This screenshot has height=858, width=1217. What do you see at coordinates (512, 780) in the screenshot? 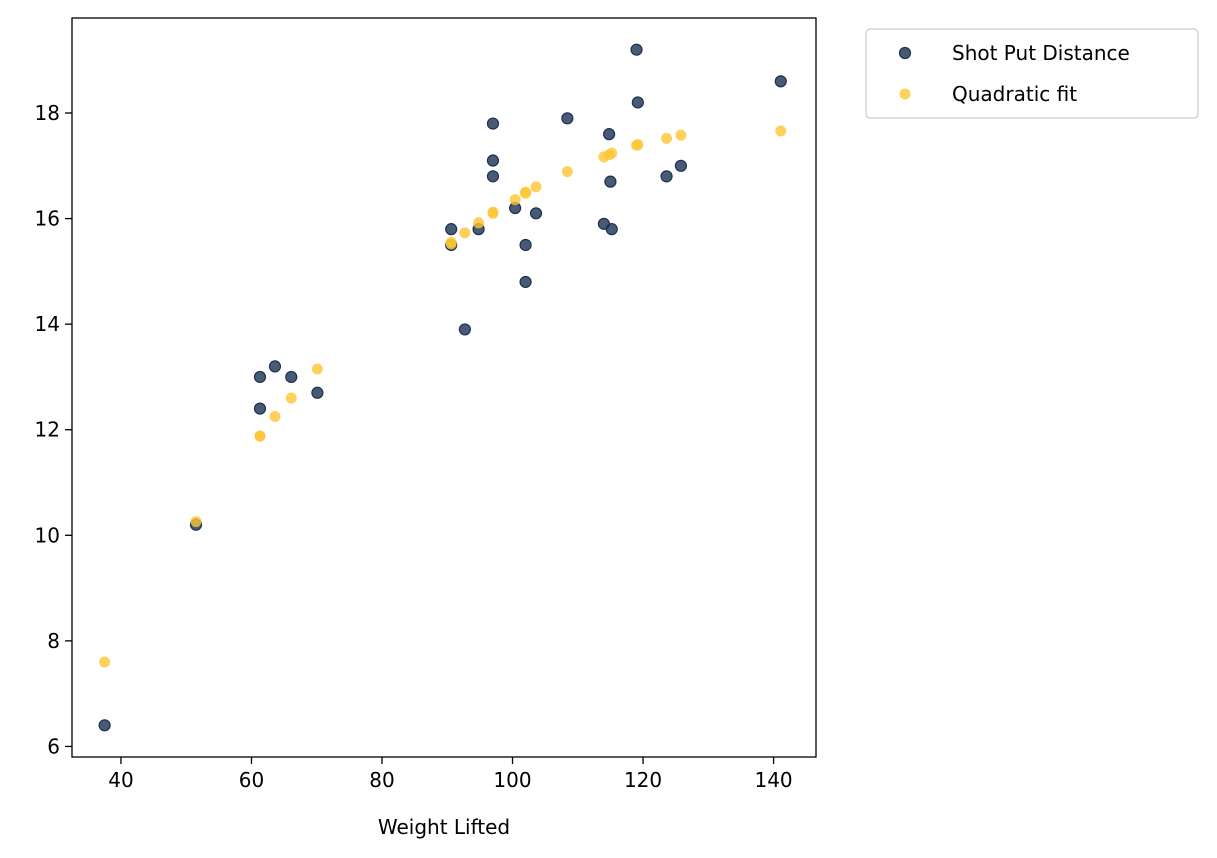
I see `x-tick-label: 100` at bounding box center [512, 780].